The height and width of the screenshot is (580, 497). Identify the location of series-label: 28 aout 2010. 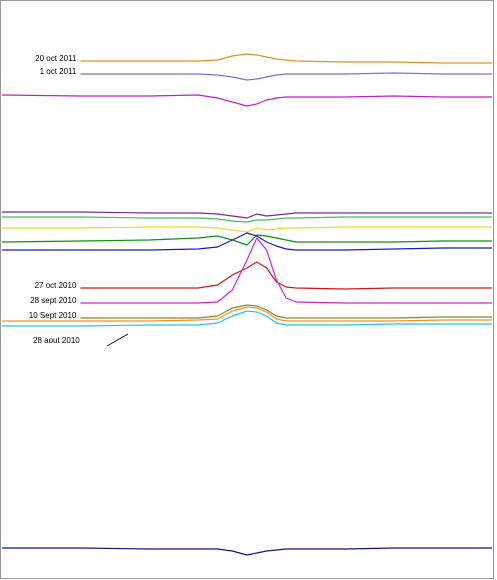
(56, 340).